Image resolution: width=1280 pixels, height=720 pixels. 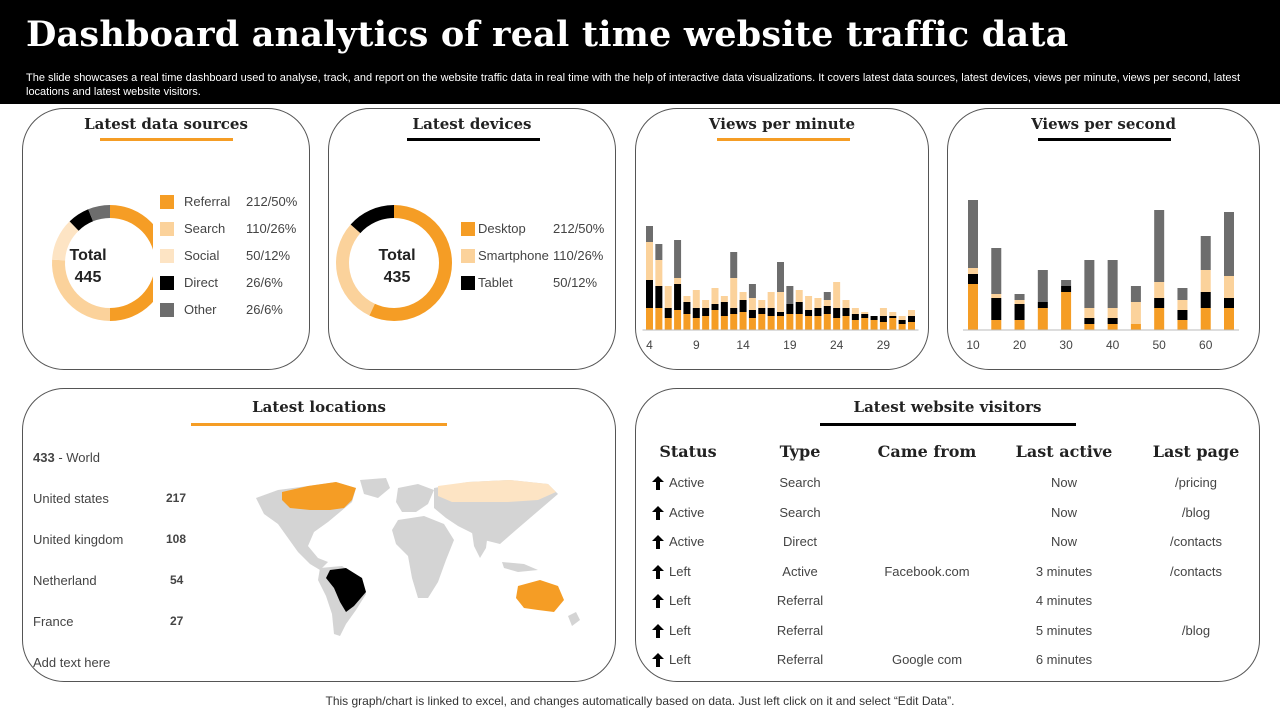 I want to click on donut-slice-smartphone, so click(x=355, y=270).